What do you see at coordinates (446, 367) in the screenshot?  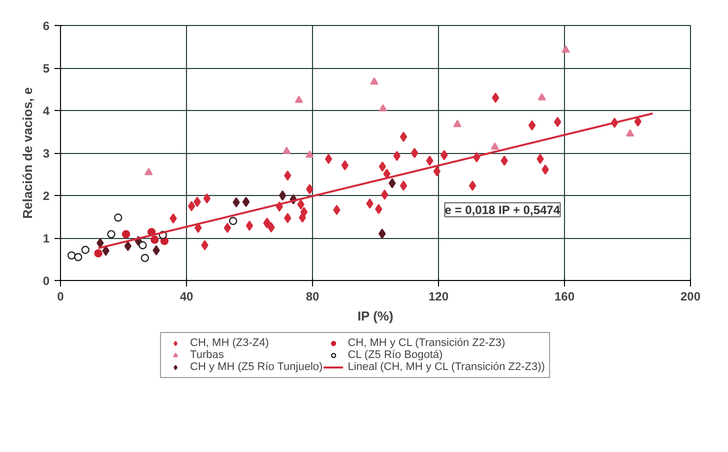 I see `legend-label: Lineal (CH, MH y CL (Transición Z2-Z3))` at bounding box center [446, 367].